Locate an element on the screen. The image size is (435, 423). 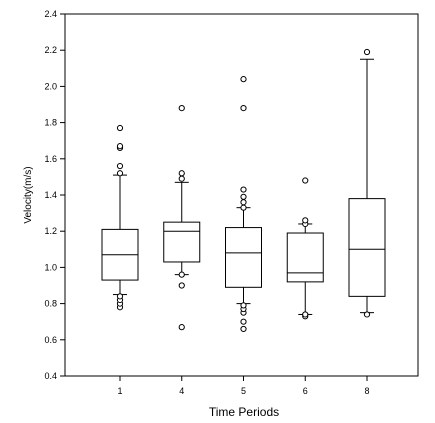
y-tick-label: 1.8 is located at coordinates (50, 123).